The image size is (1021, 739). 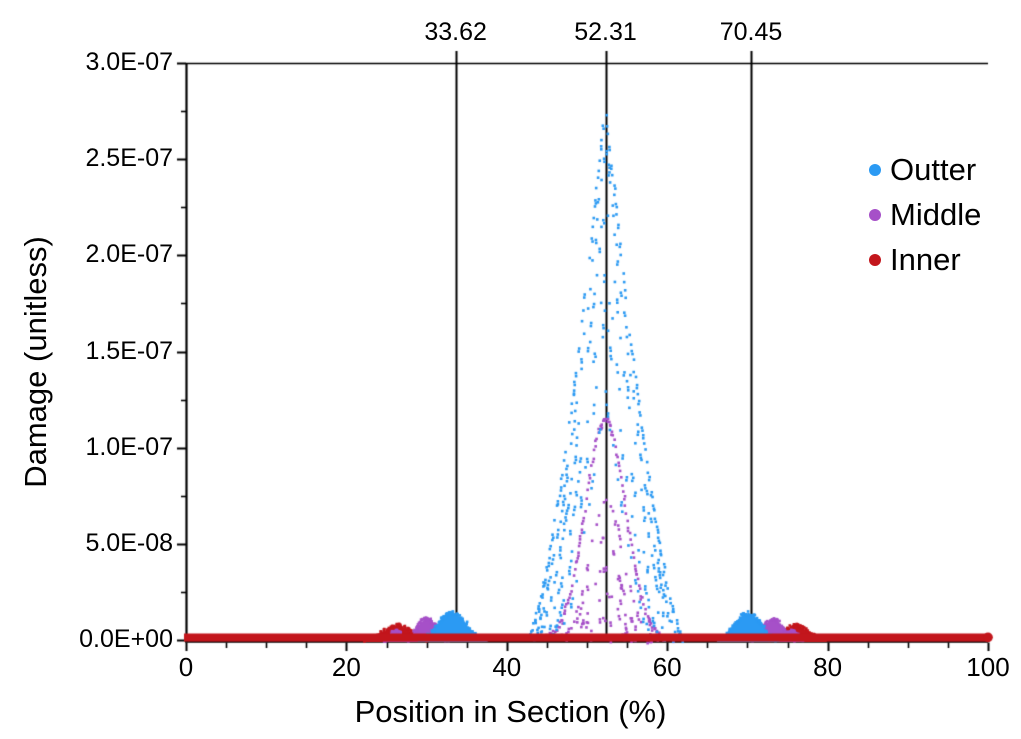 I want to click on legend: Outter Middle Inner, so click(x=925, y=219).